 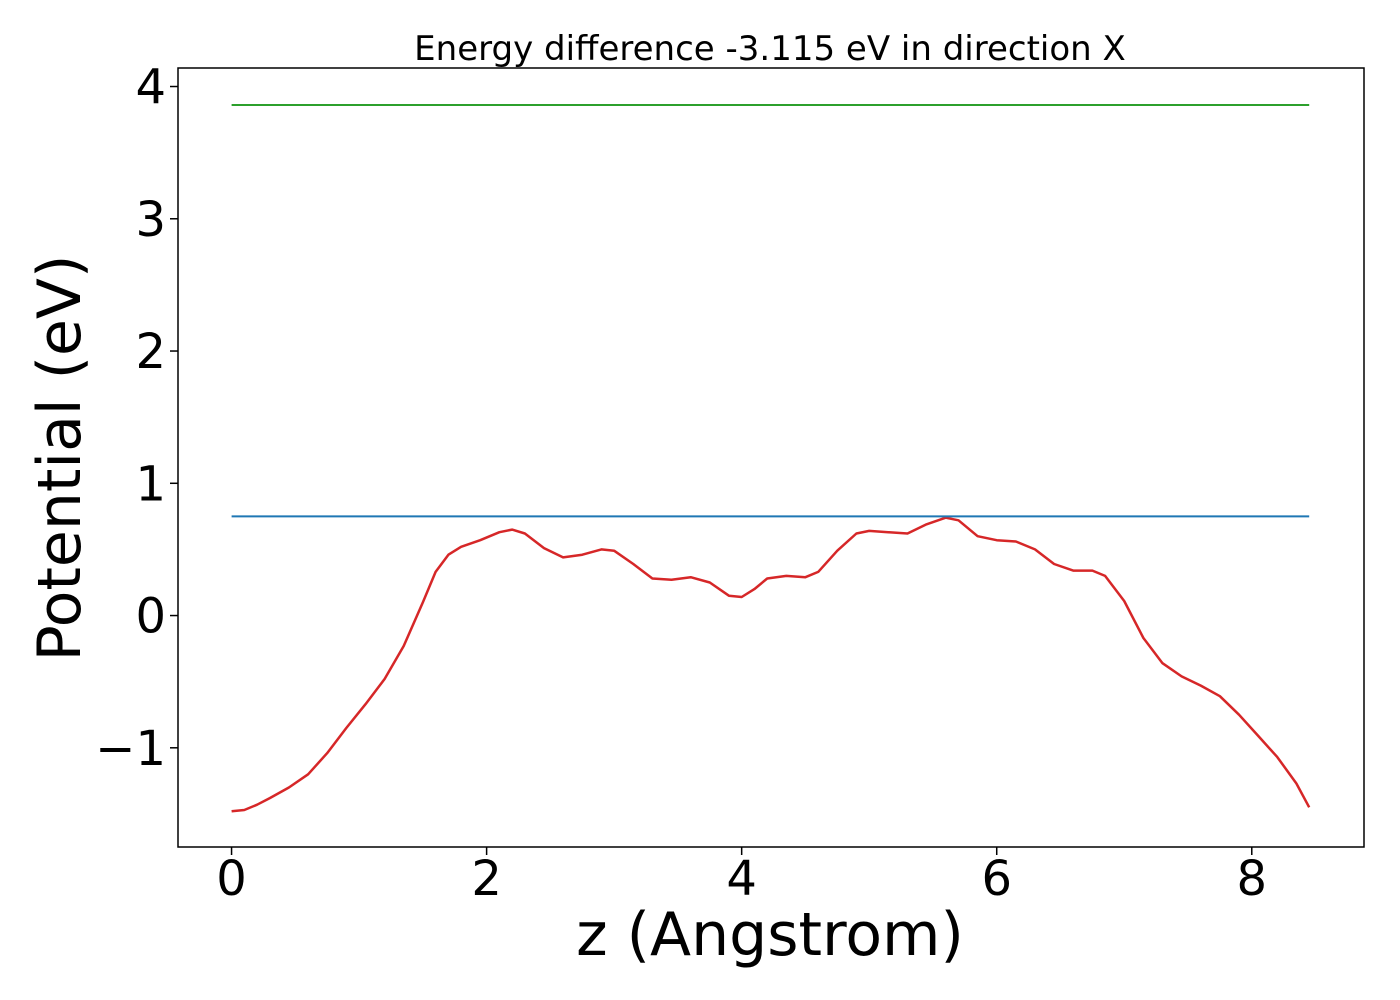 What do you see at coordinates (770, 935) in the screenshot?
I see `x-axis-label: z (Angstrom)` at bounding box center [770, 935].